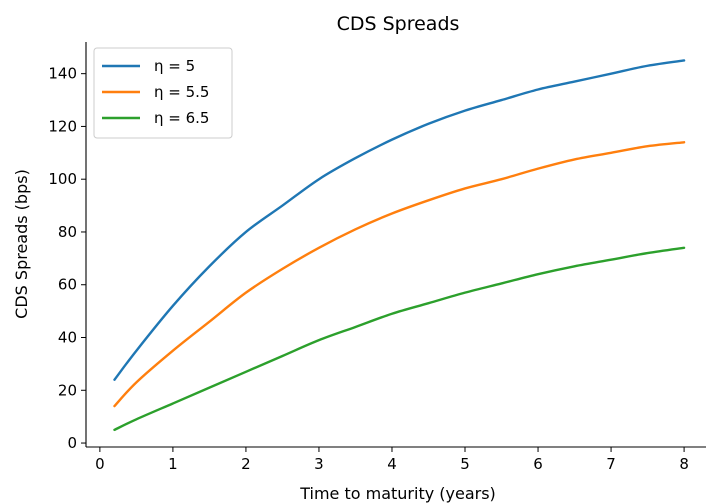  I want to click on legend: η = 5 η = 5.5 η = 6.5, so click(163, 93).